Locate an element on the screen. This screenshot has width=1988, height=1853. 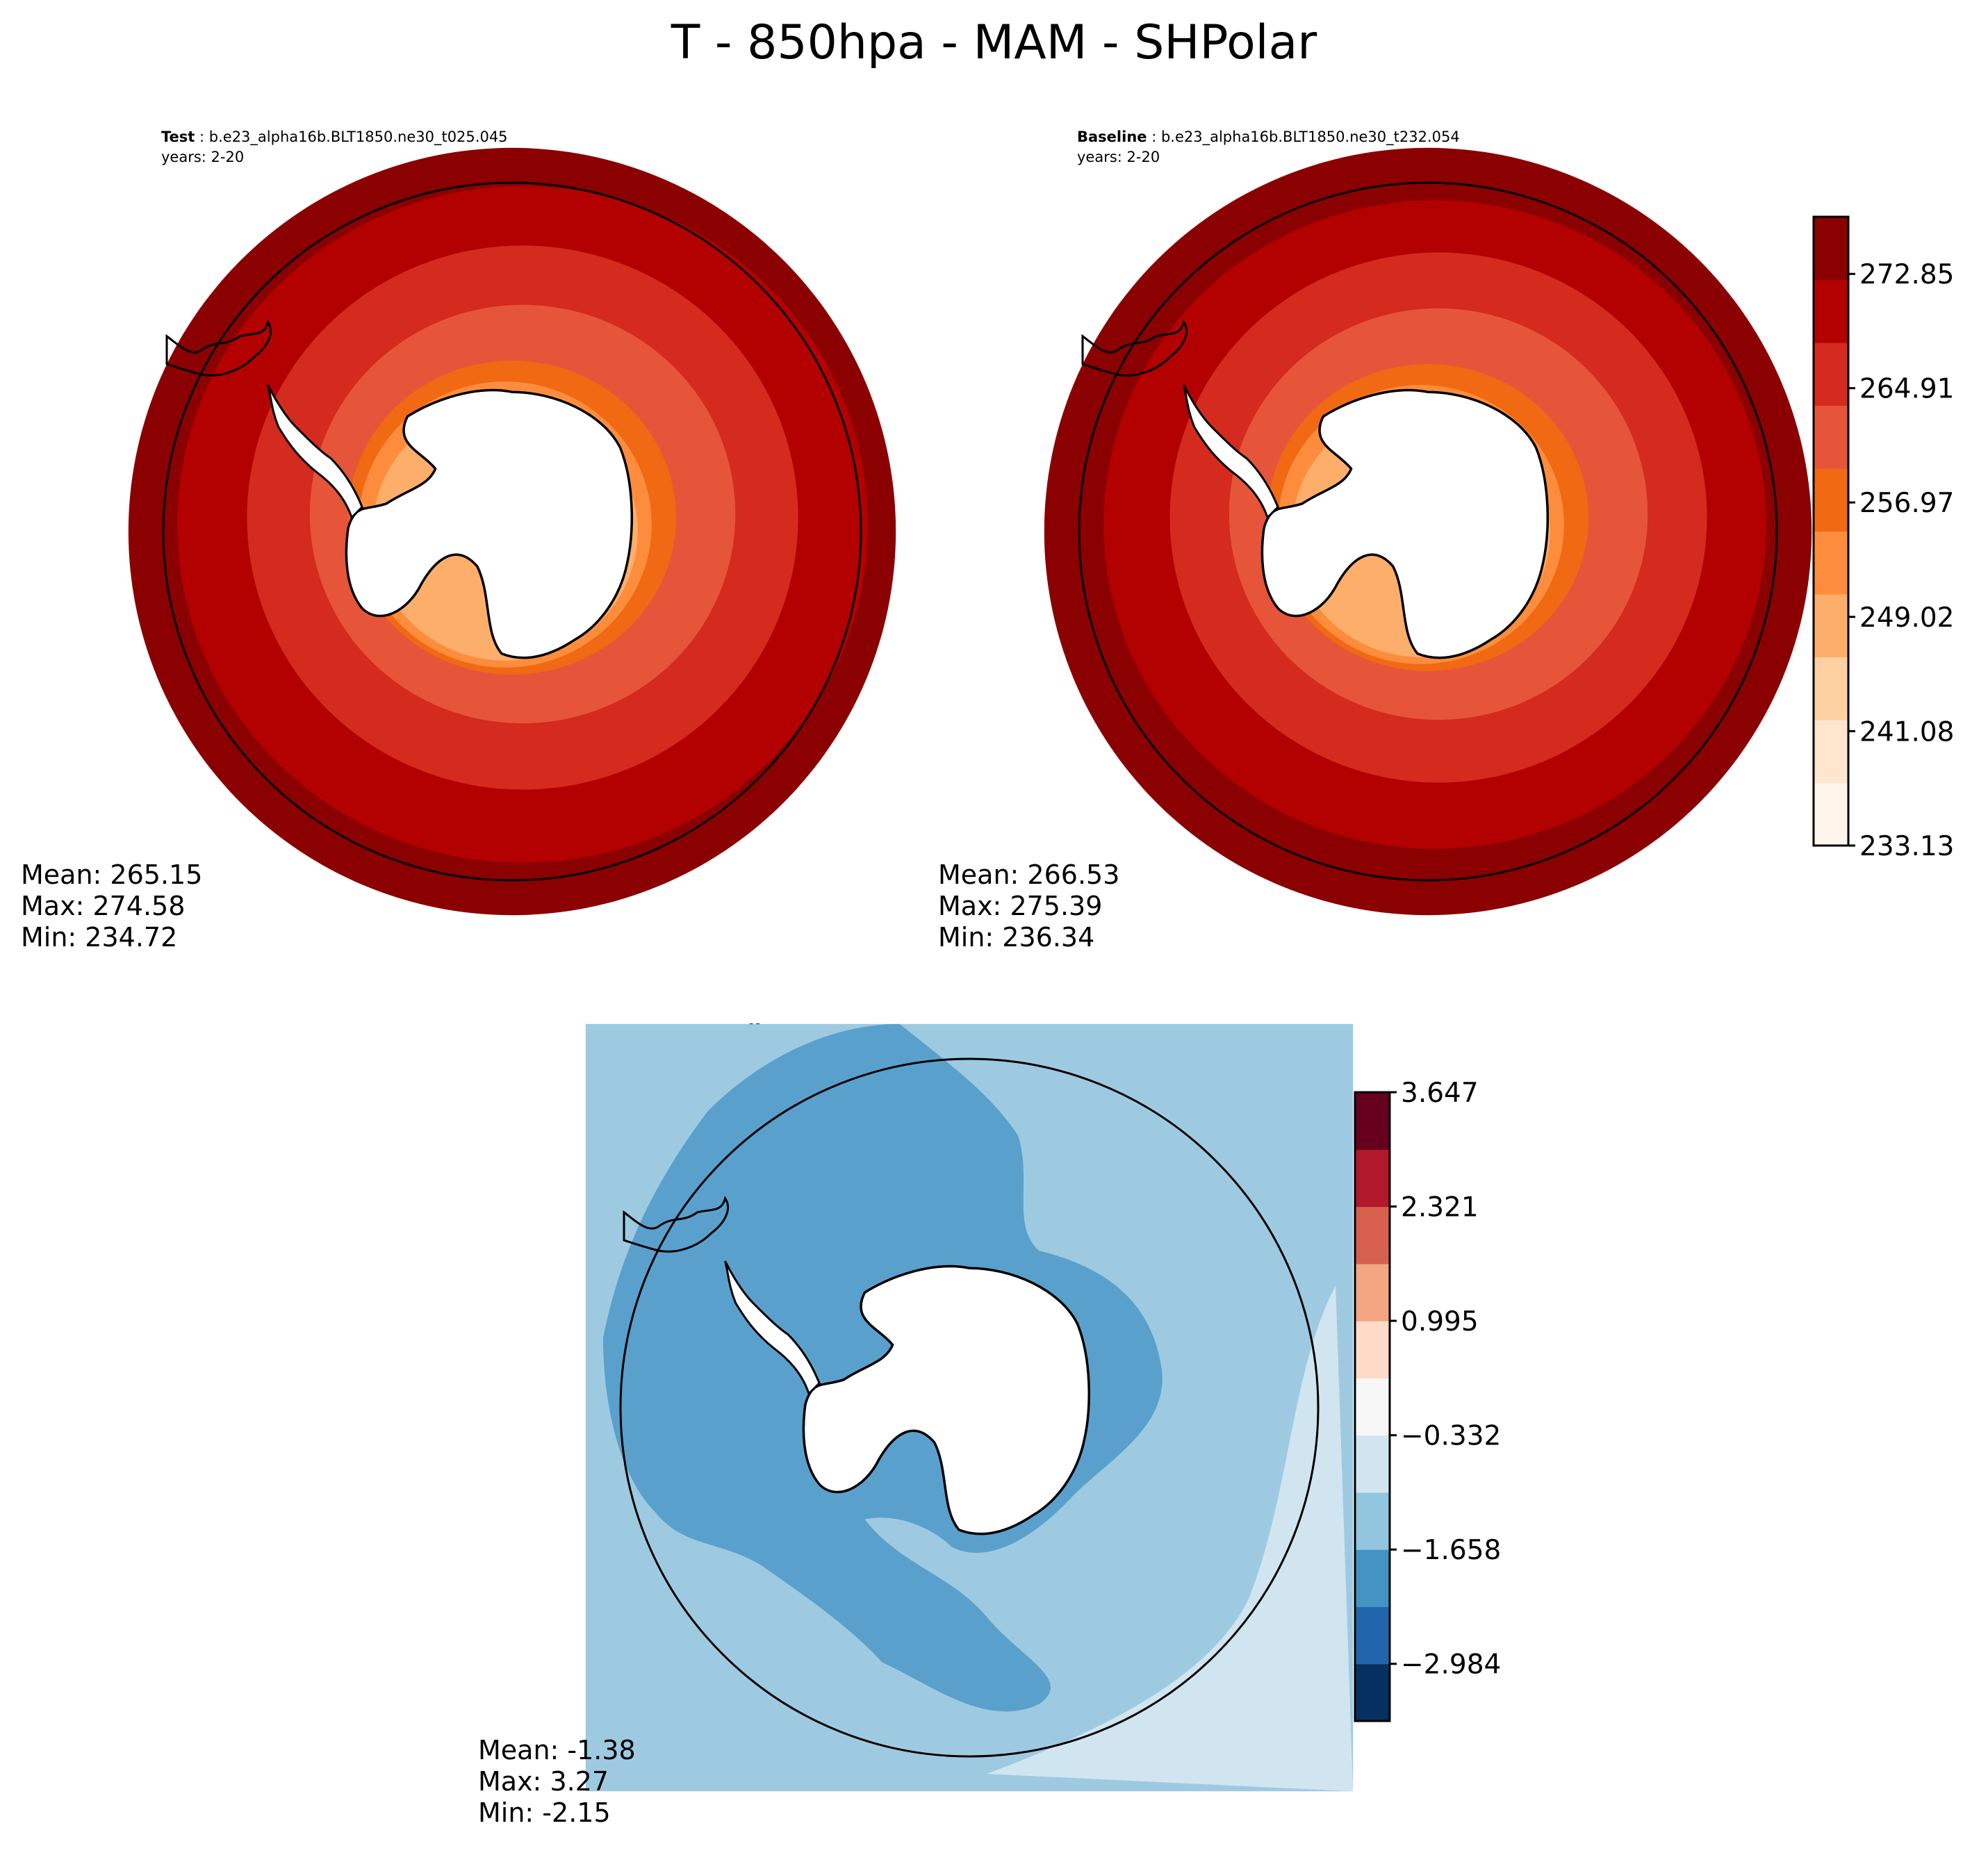
test-case-sep: : is located at coordinates (202, 137).